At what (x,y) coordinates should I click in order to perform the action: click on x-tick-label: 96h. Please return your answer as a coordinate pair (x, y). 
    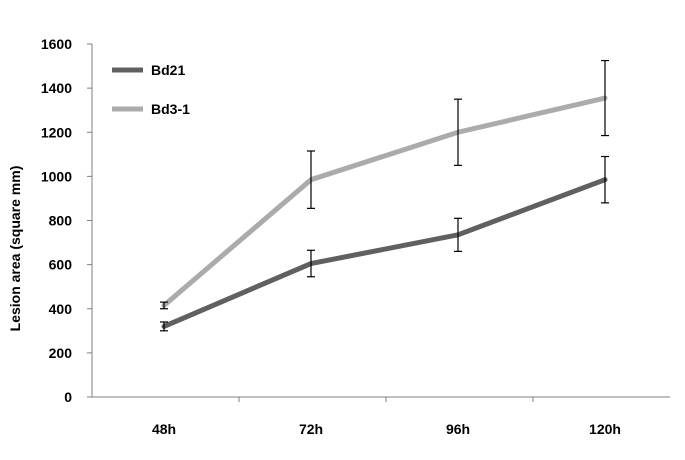
    Looking at the image, I should click on (458, 429).